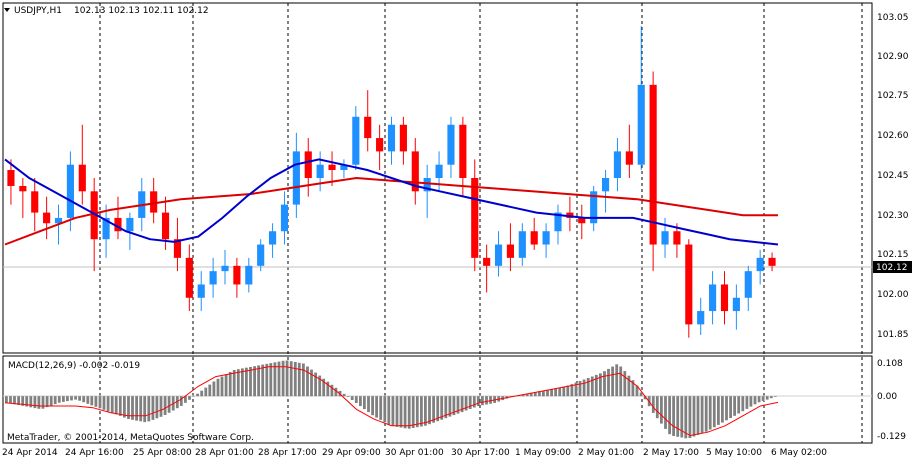 The width and height of the screenshot is (913, 464). I want to click on macd-axis: 0.108 0.00 -0.129, so click(891, 400).